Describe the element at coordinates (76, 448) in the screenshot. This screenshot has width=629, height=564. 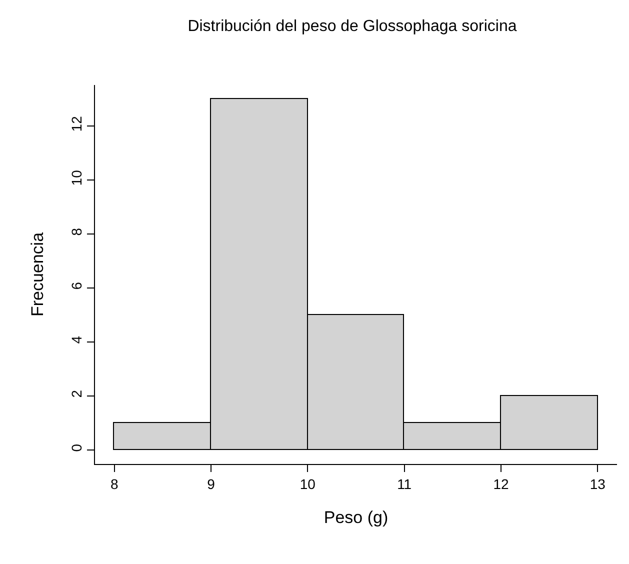
I see `y-tick-label: 0` at that location.